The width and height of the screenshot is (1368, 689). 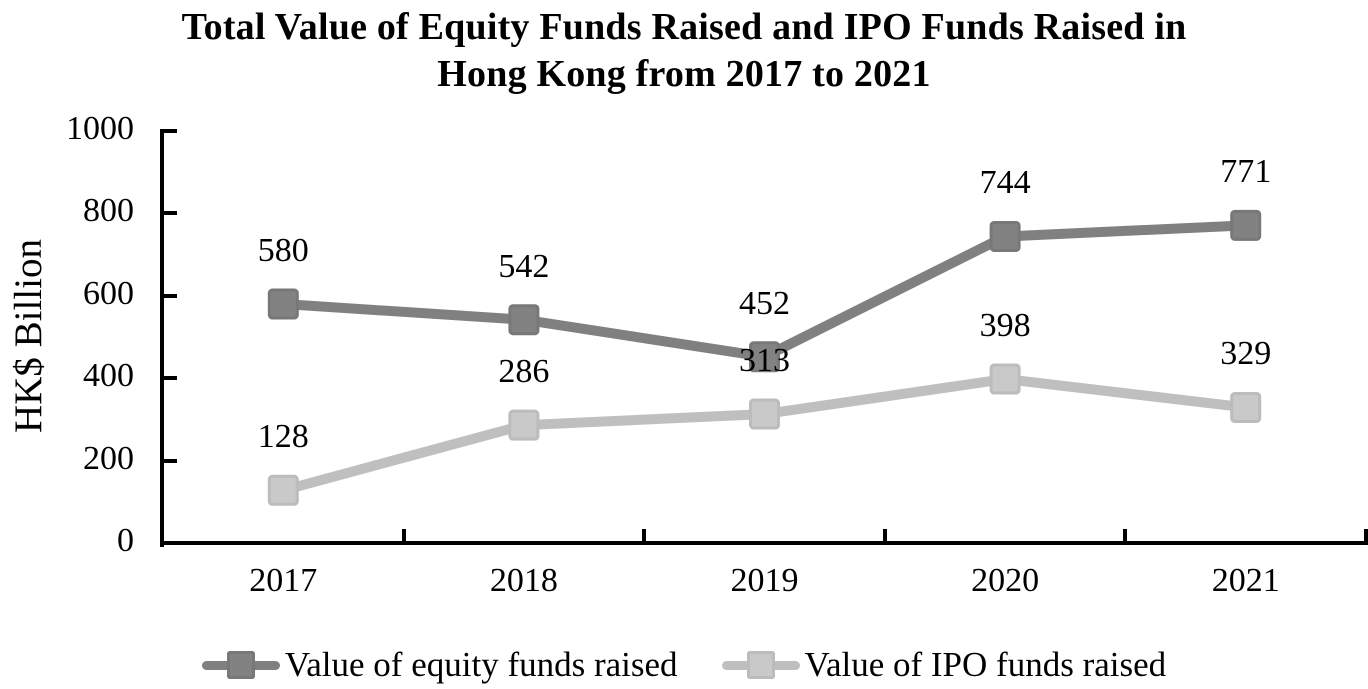 I want to click on x-tick-label: 2018, so click(x=523, y=580).